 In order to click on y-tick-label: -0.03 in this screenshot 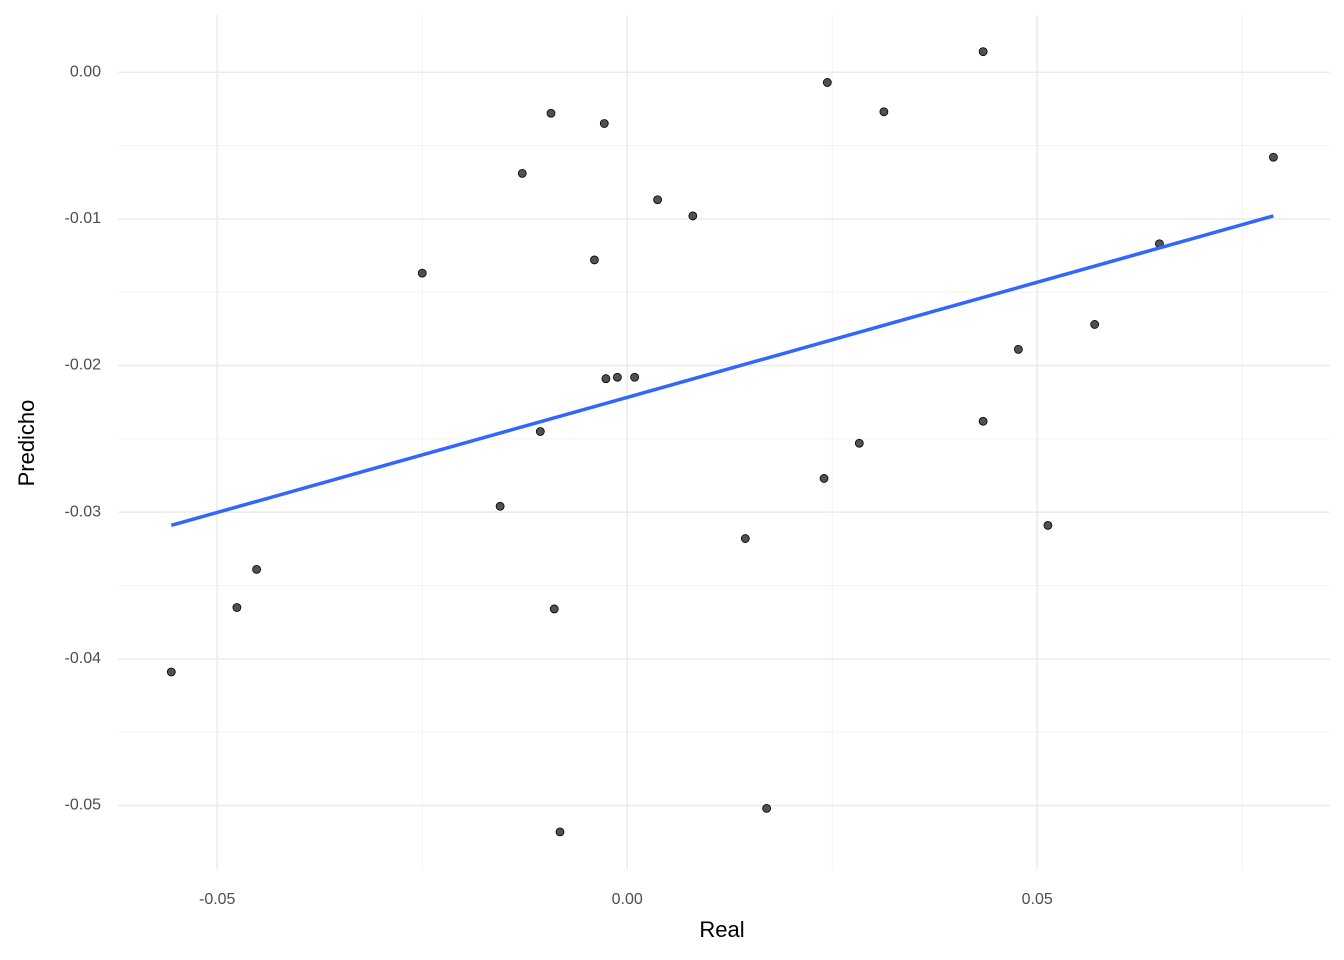, I will do `click(83, 511)`.